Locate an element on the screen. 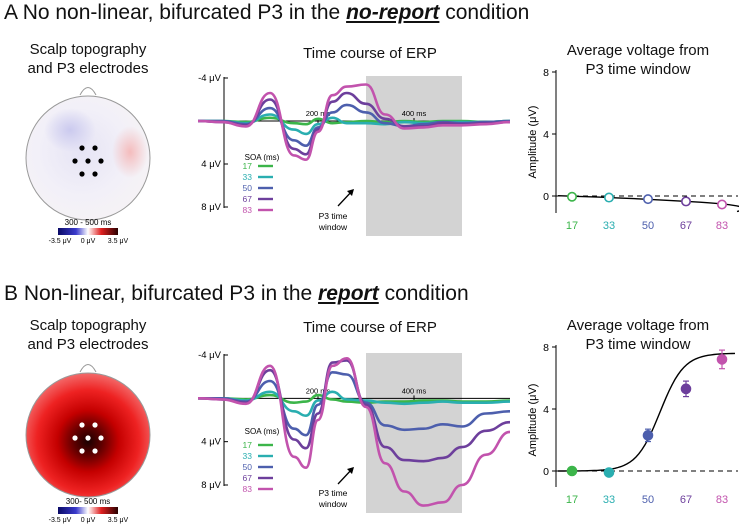  panel-a-erp-xtick-400: 400 ms is located at coordinates (414, 113).